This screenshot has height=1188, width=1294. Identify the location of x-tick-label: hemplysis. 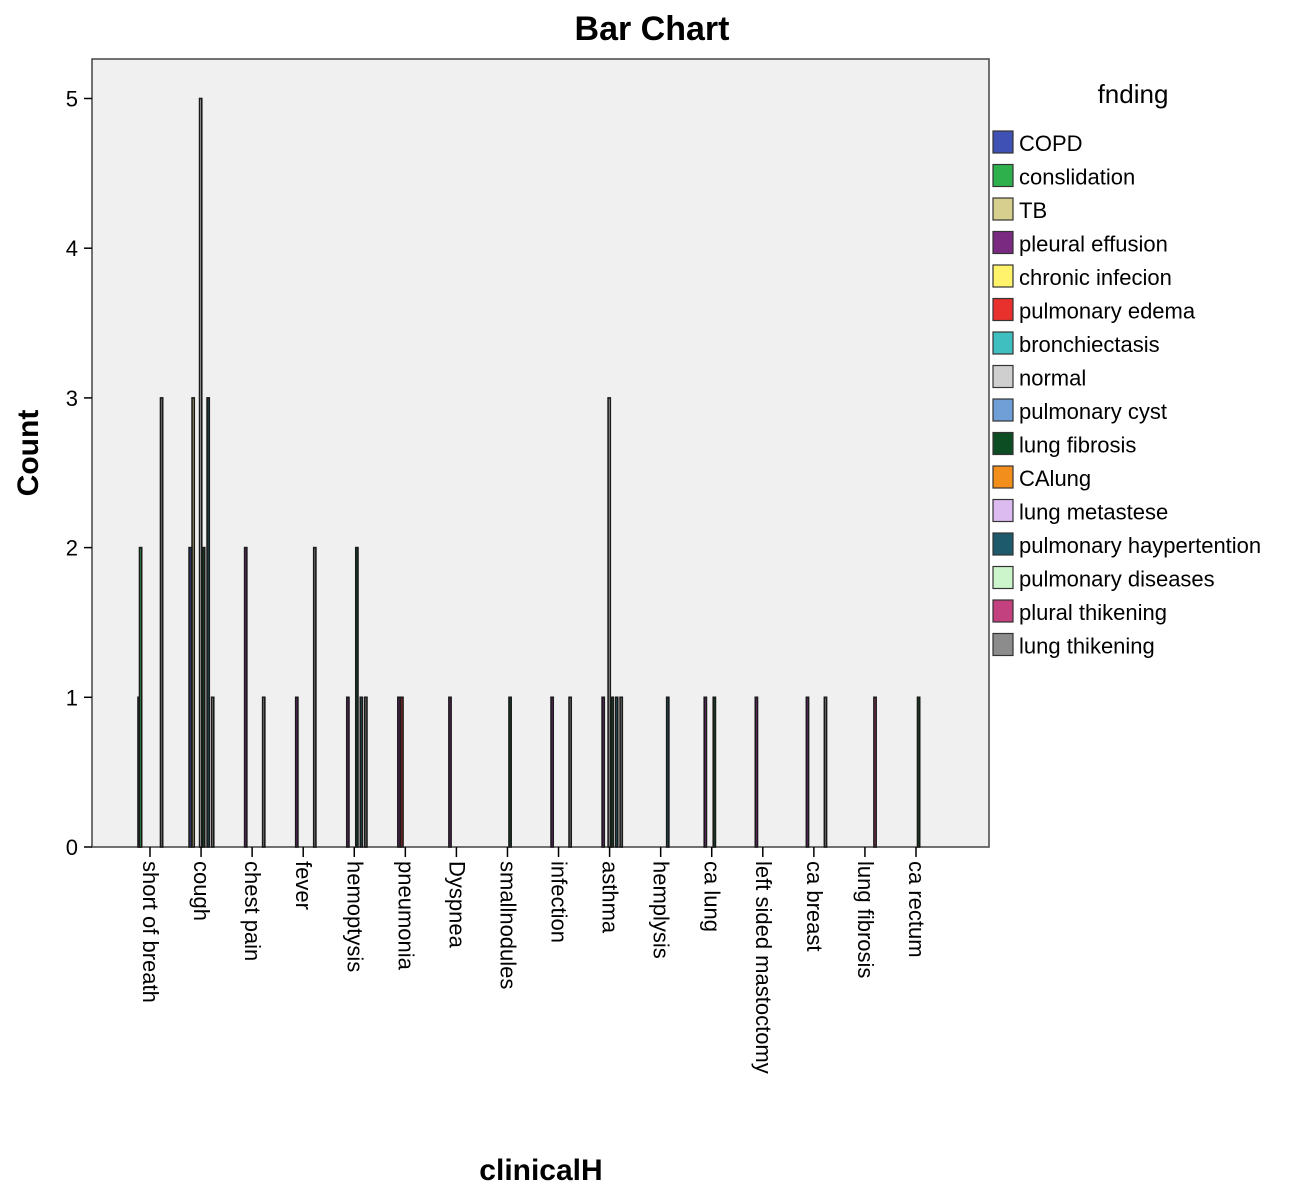
(661, 910).